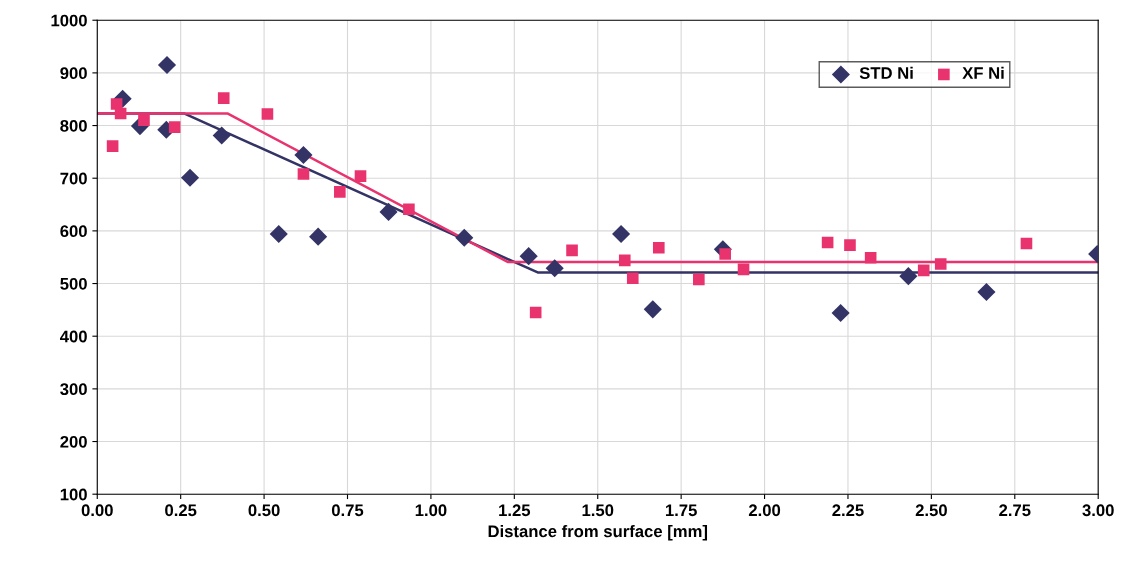 This screenshot has height=578, width=1131. What do you see at coordinates (931, 510) in the screenshot?
I see `x-tick-label: 2.50` at bounding box center [931, 510].